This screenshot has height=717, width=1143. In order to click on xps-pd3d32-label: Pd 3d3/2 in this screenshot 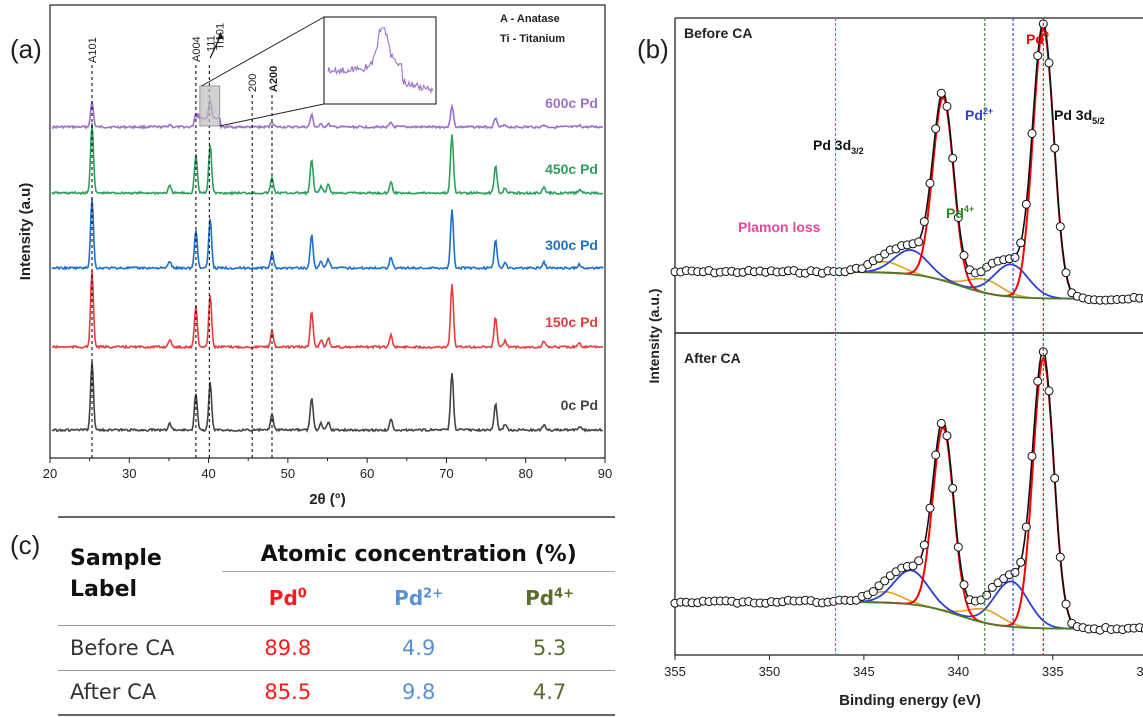, I will do `click(838, 146)`.